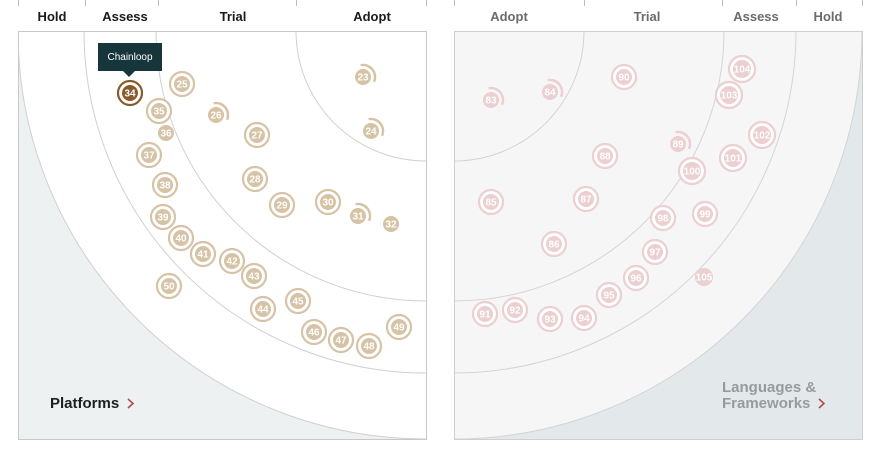 Image resolution: width=884 pixels, height=456 pixels. I want to click on blip-30: 30, so click(328, 202).